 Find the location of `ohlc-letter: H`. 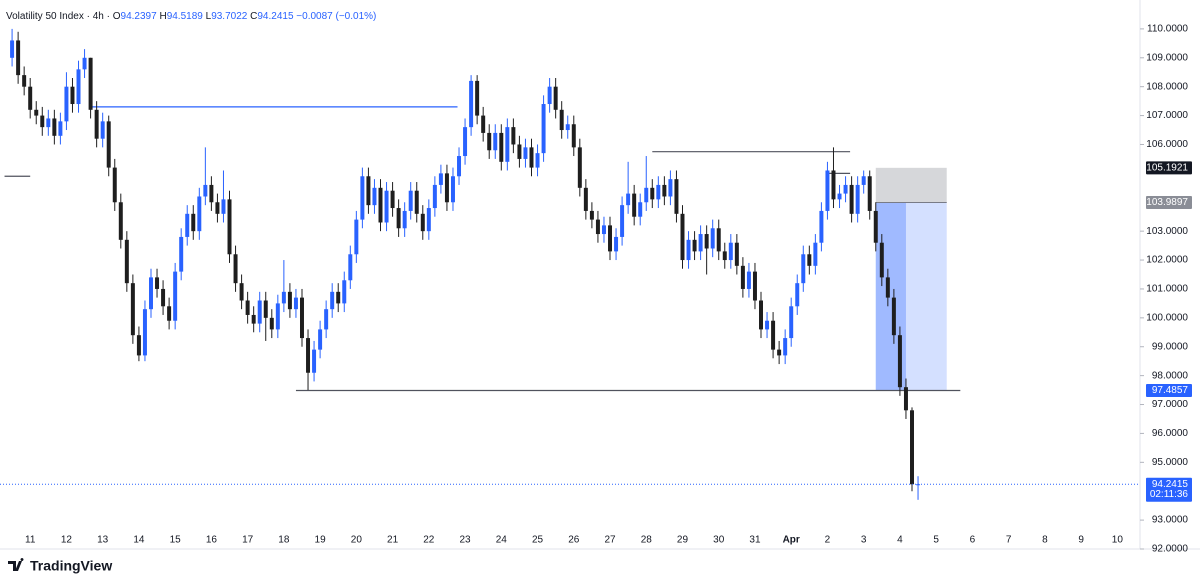

ohlc-letter: H is located at coordinates (162, 16).